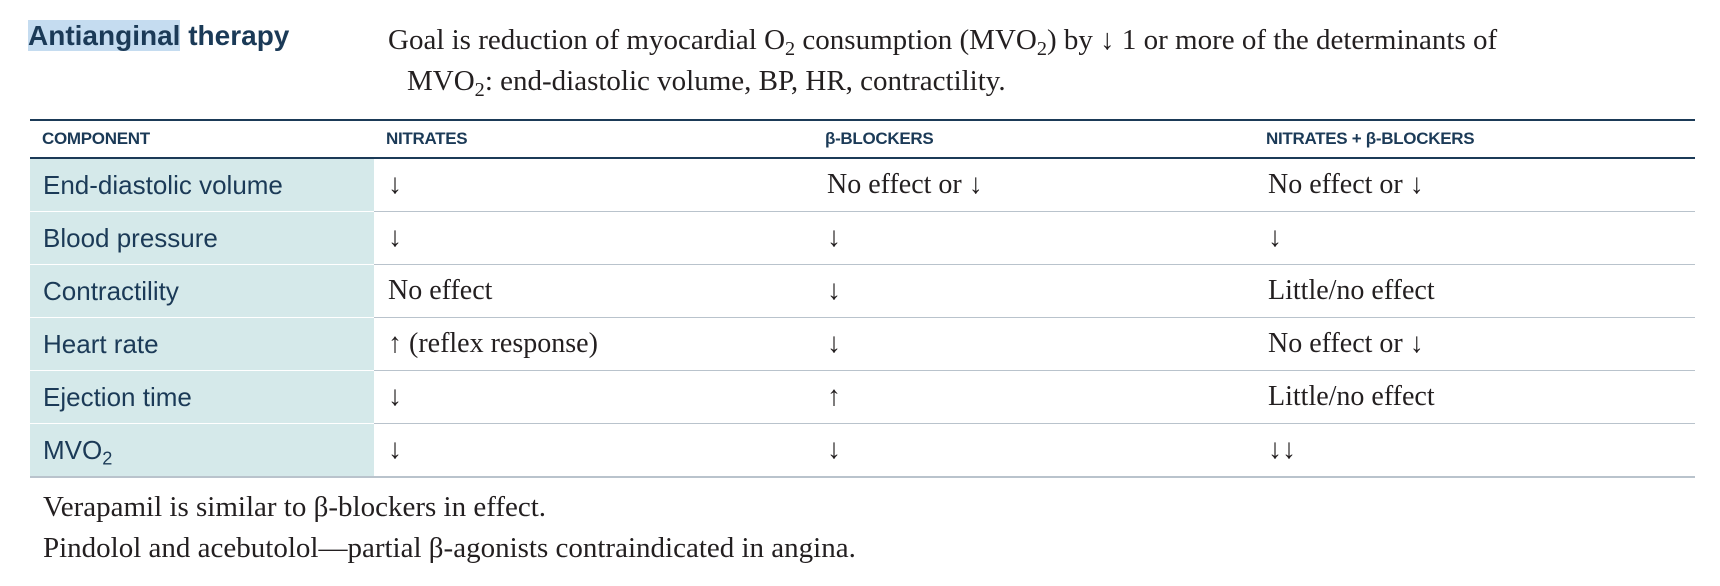 The image size is (1720, 586). Describe the element at coordinates (593, 344) in the screenshot. I see `table-cell: ↑ (reflex response)` at that location.